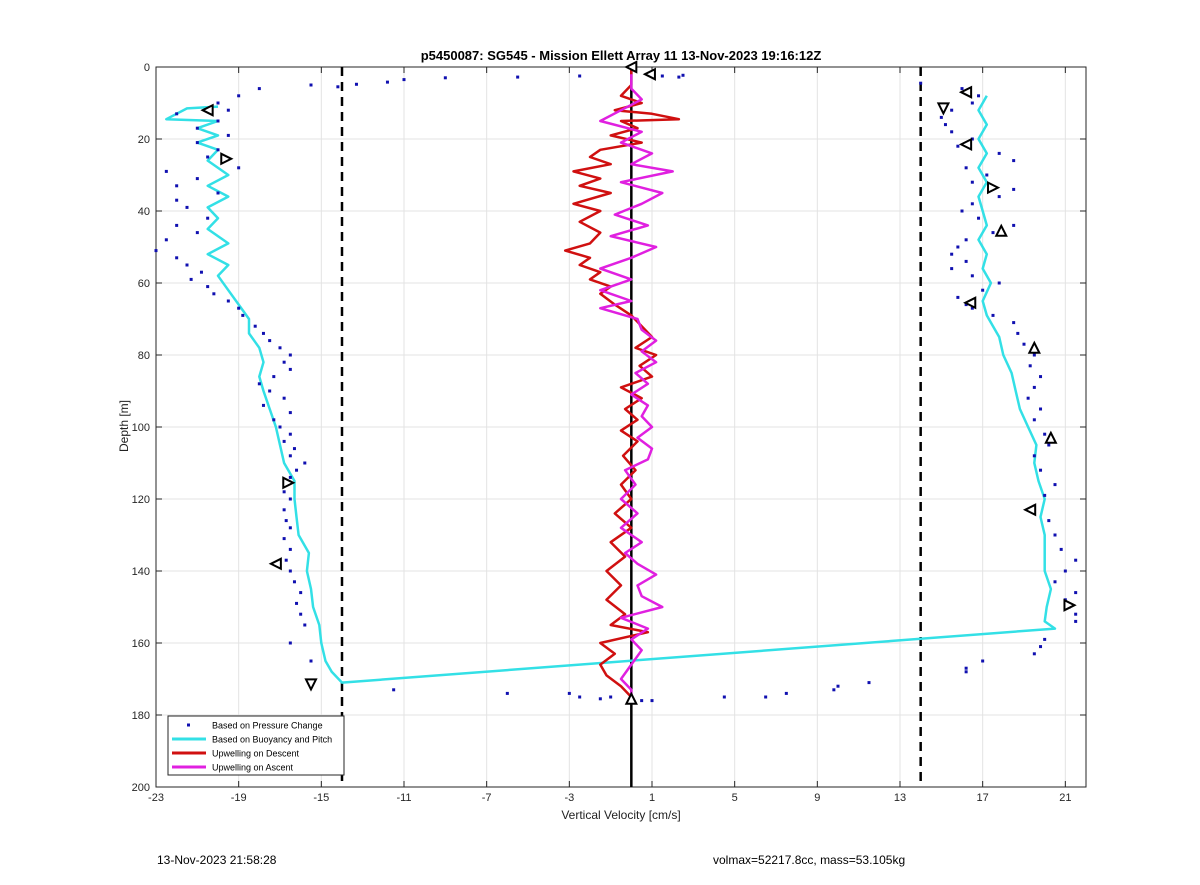 This screenshot has width=1200, height=885. I want to click on upwelling-on-ascent-line, so click(636, 387).